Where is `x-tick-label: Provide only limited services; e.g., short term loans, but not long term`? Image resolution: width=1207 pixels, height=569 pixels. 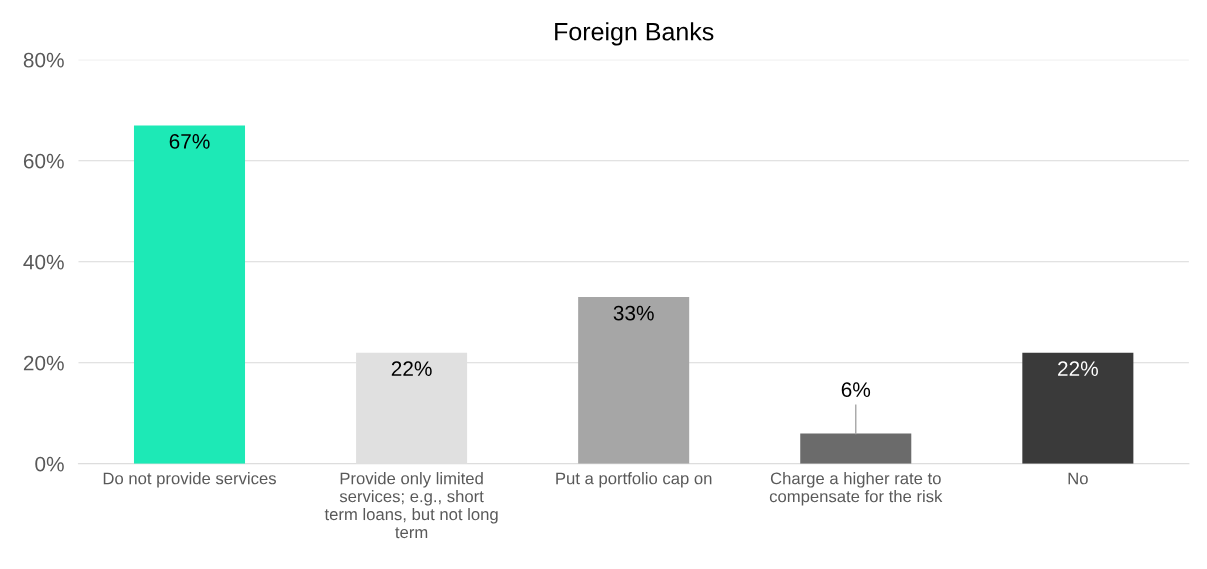 x-tick-label: Provide only limited services; e.g., short term loans, but not long term is located at coordinates (411, 505).